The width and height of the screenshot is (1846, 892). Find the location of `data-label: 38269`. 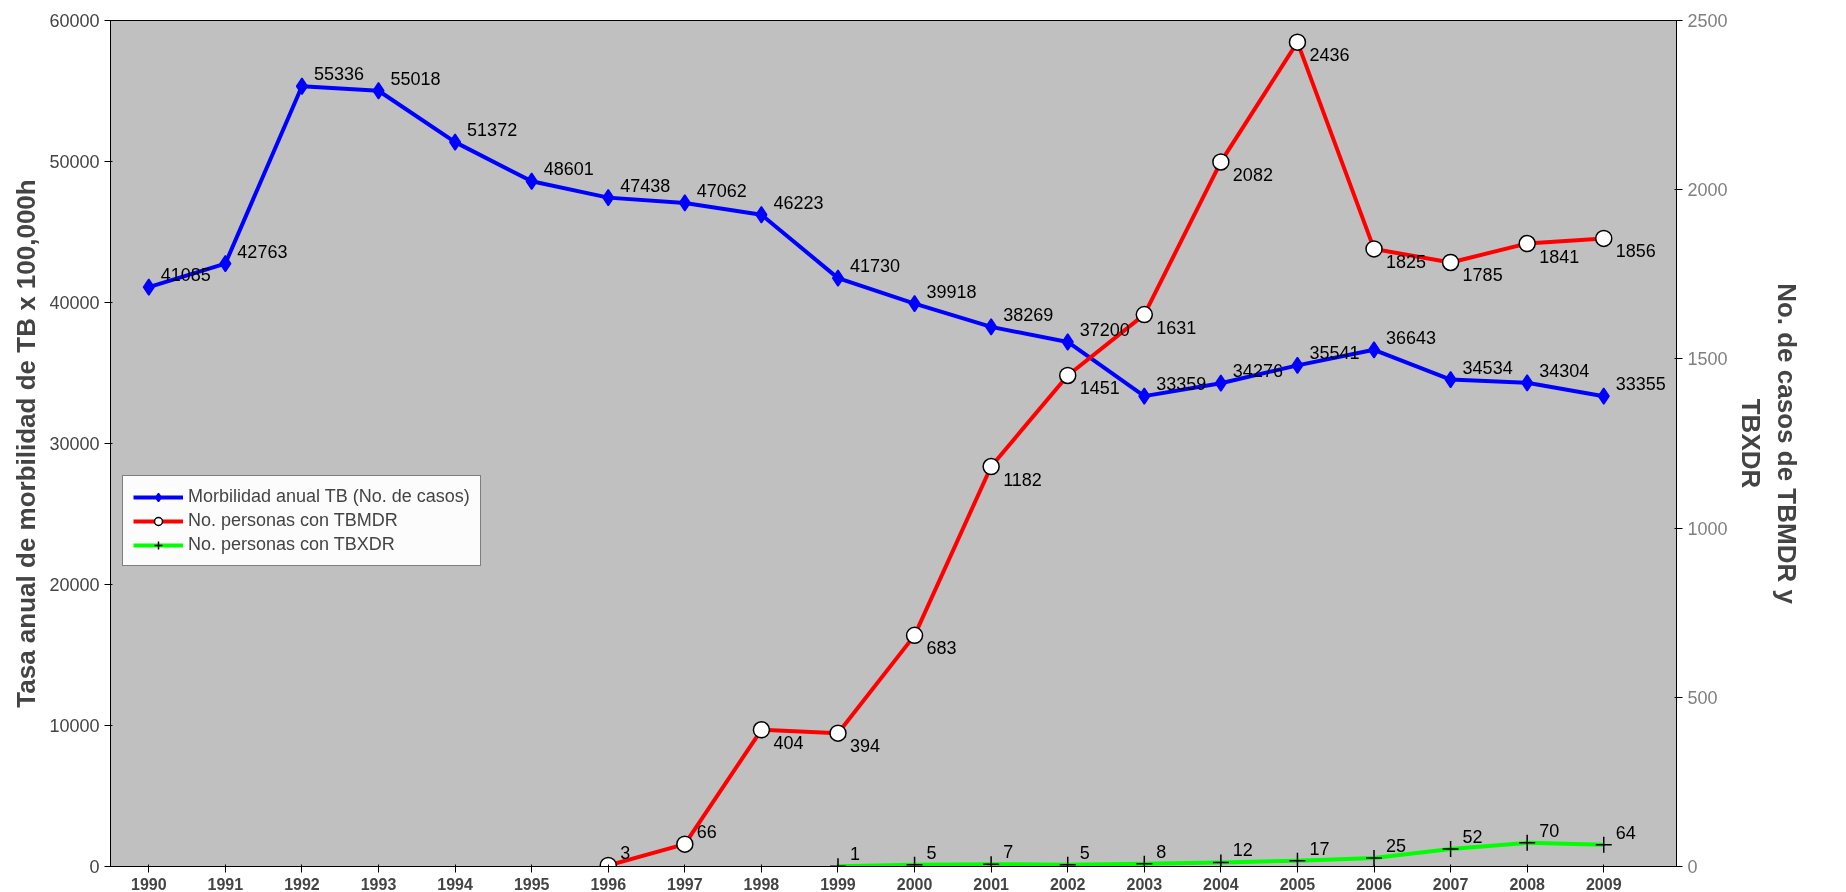

data-label: 38269 is located at coordinates (1028, 314).